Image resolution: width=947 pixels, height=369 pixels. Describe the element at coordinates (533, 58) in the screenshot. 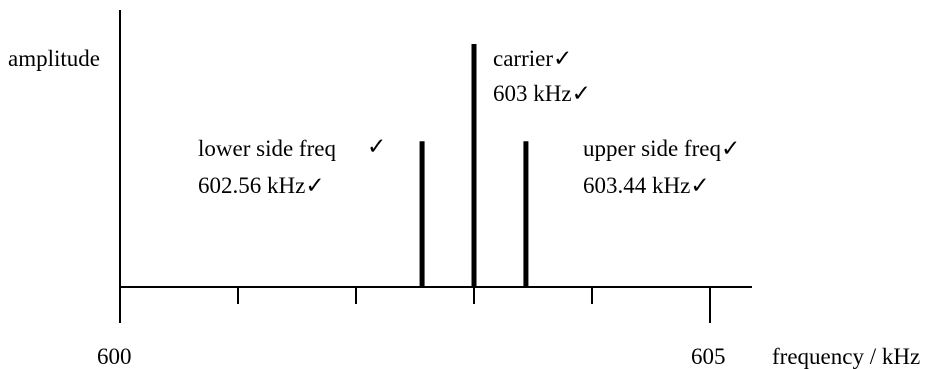

I see `carrier-label: carrier✓` at that location.